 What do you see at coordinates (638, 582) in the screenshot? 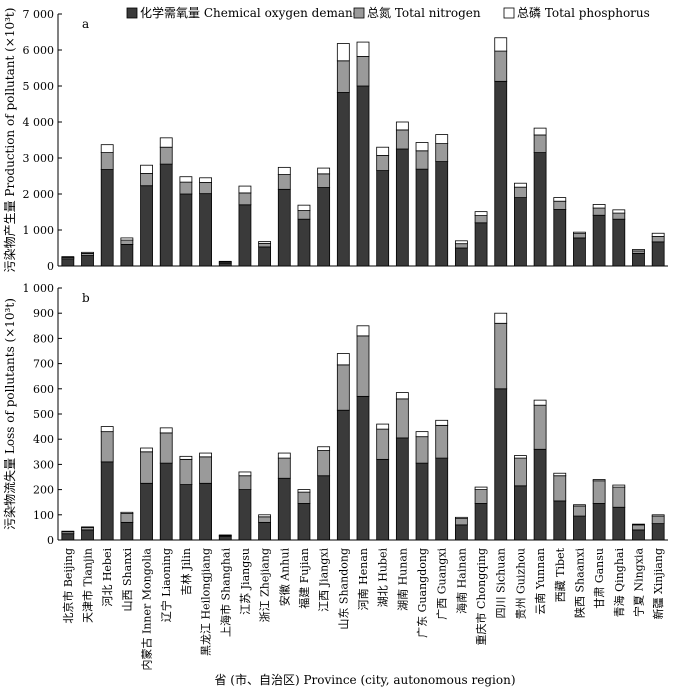
I see `x-category-label: 宁夏 Ningxia` at bounding box center [638, 582].